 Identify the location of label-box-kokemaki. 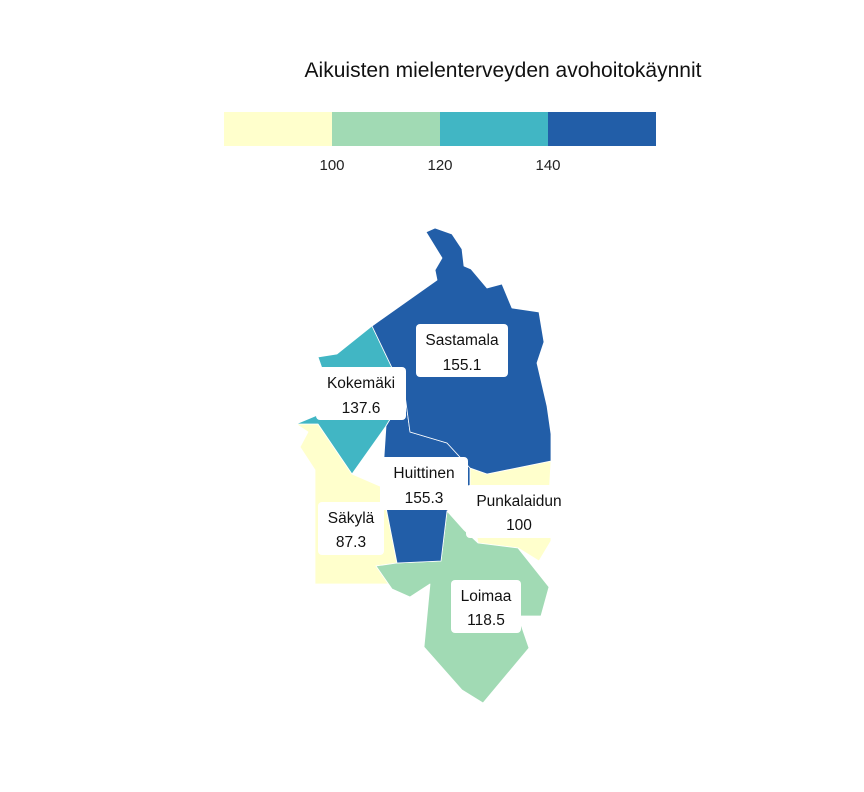
(361, 393).